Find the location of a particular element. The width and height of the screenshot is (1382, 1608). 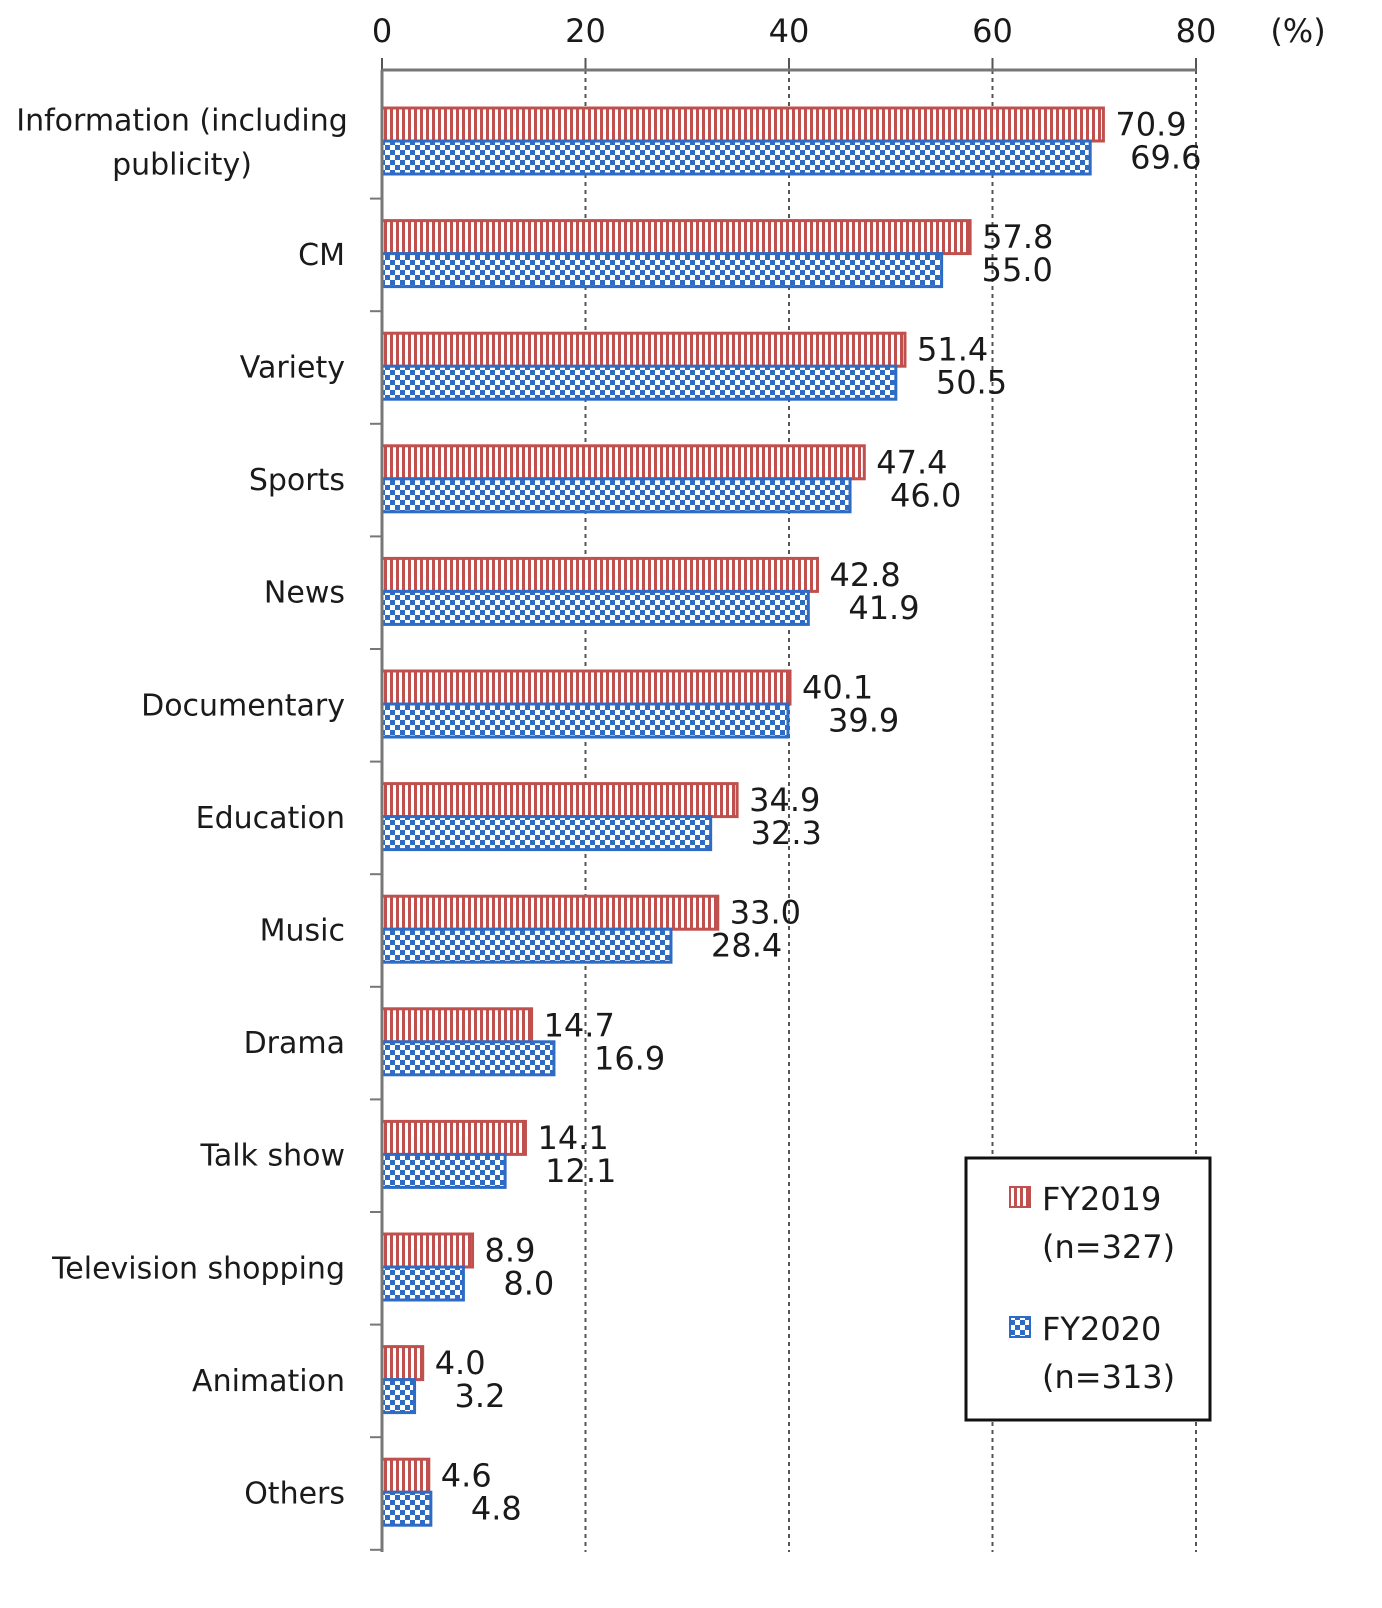

data-label: 46.0 is located at coordinates (925, 495).